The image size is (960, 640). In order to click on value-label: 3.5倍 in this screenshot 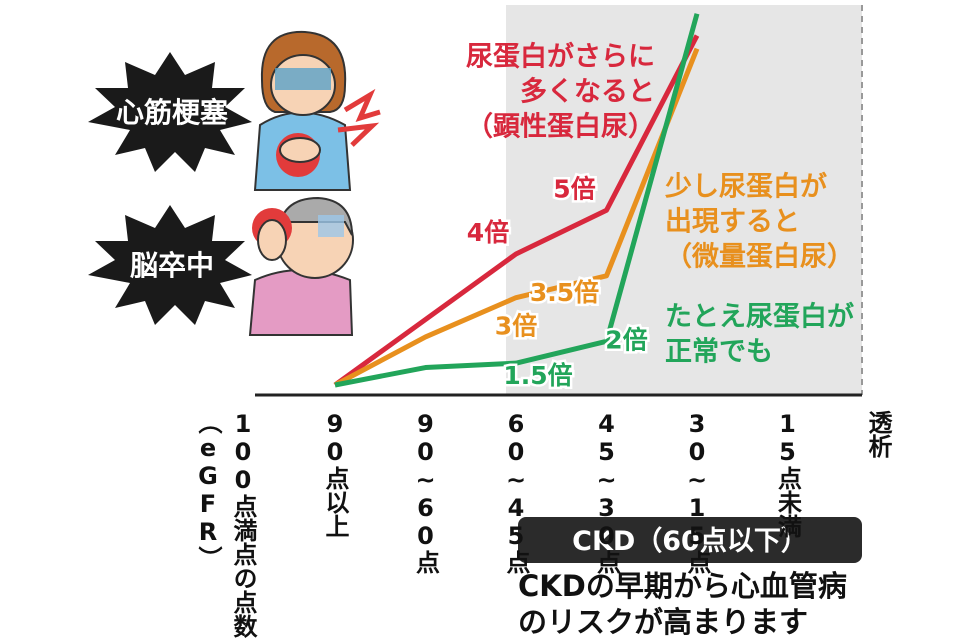, I will do `click(564, 292)`.